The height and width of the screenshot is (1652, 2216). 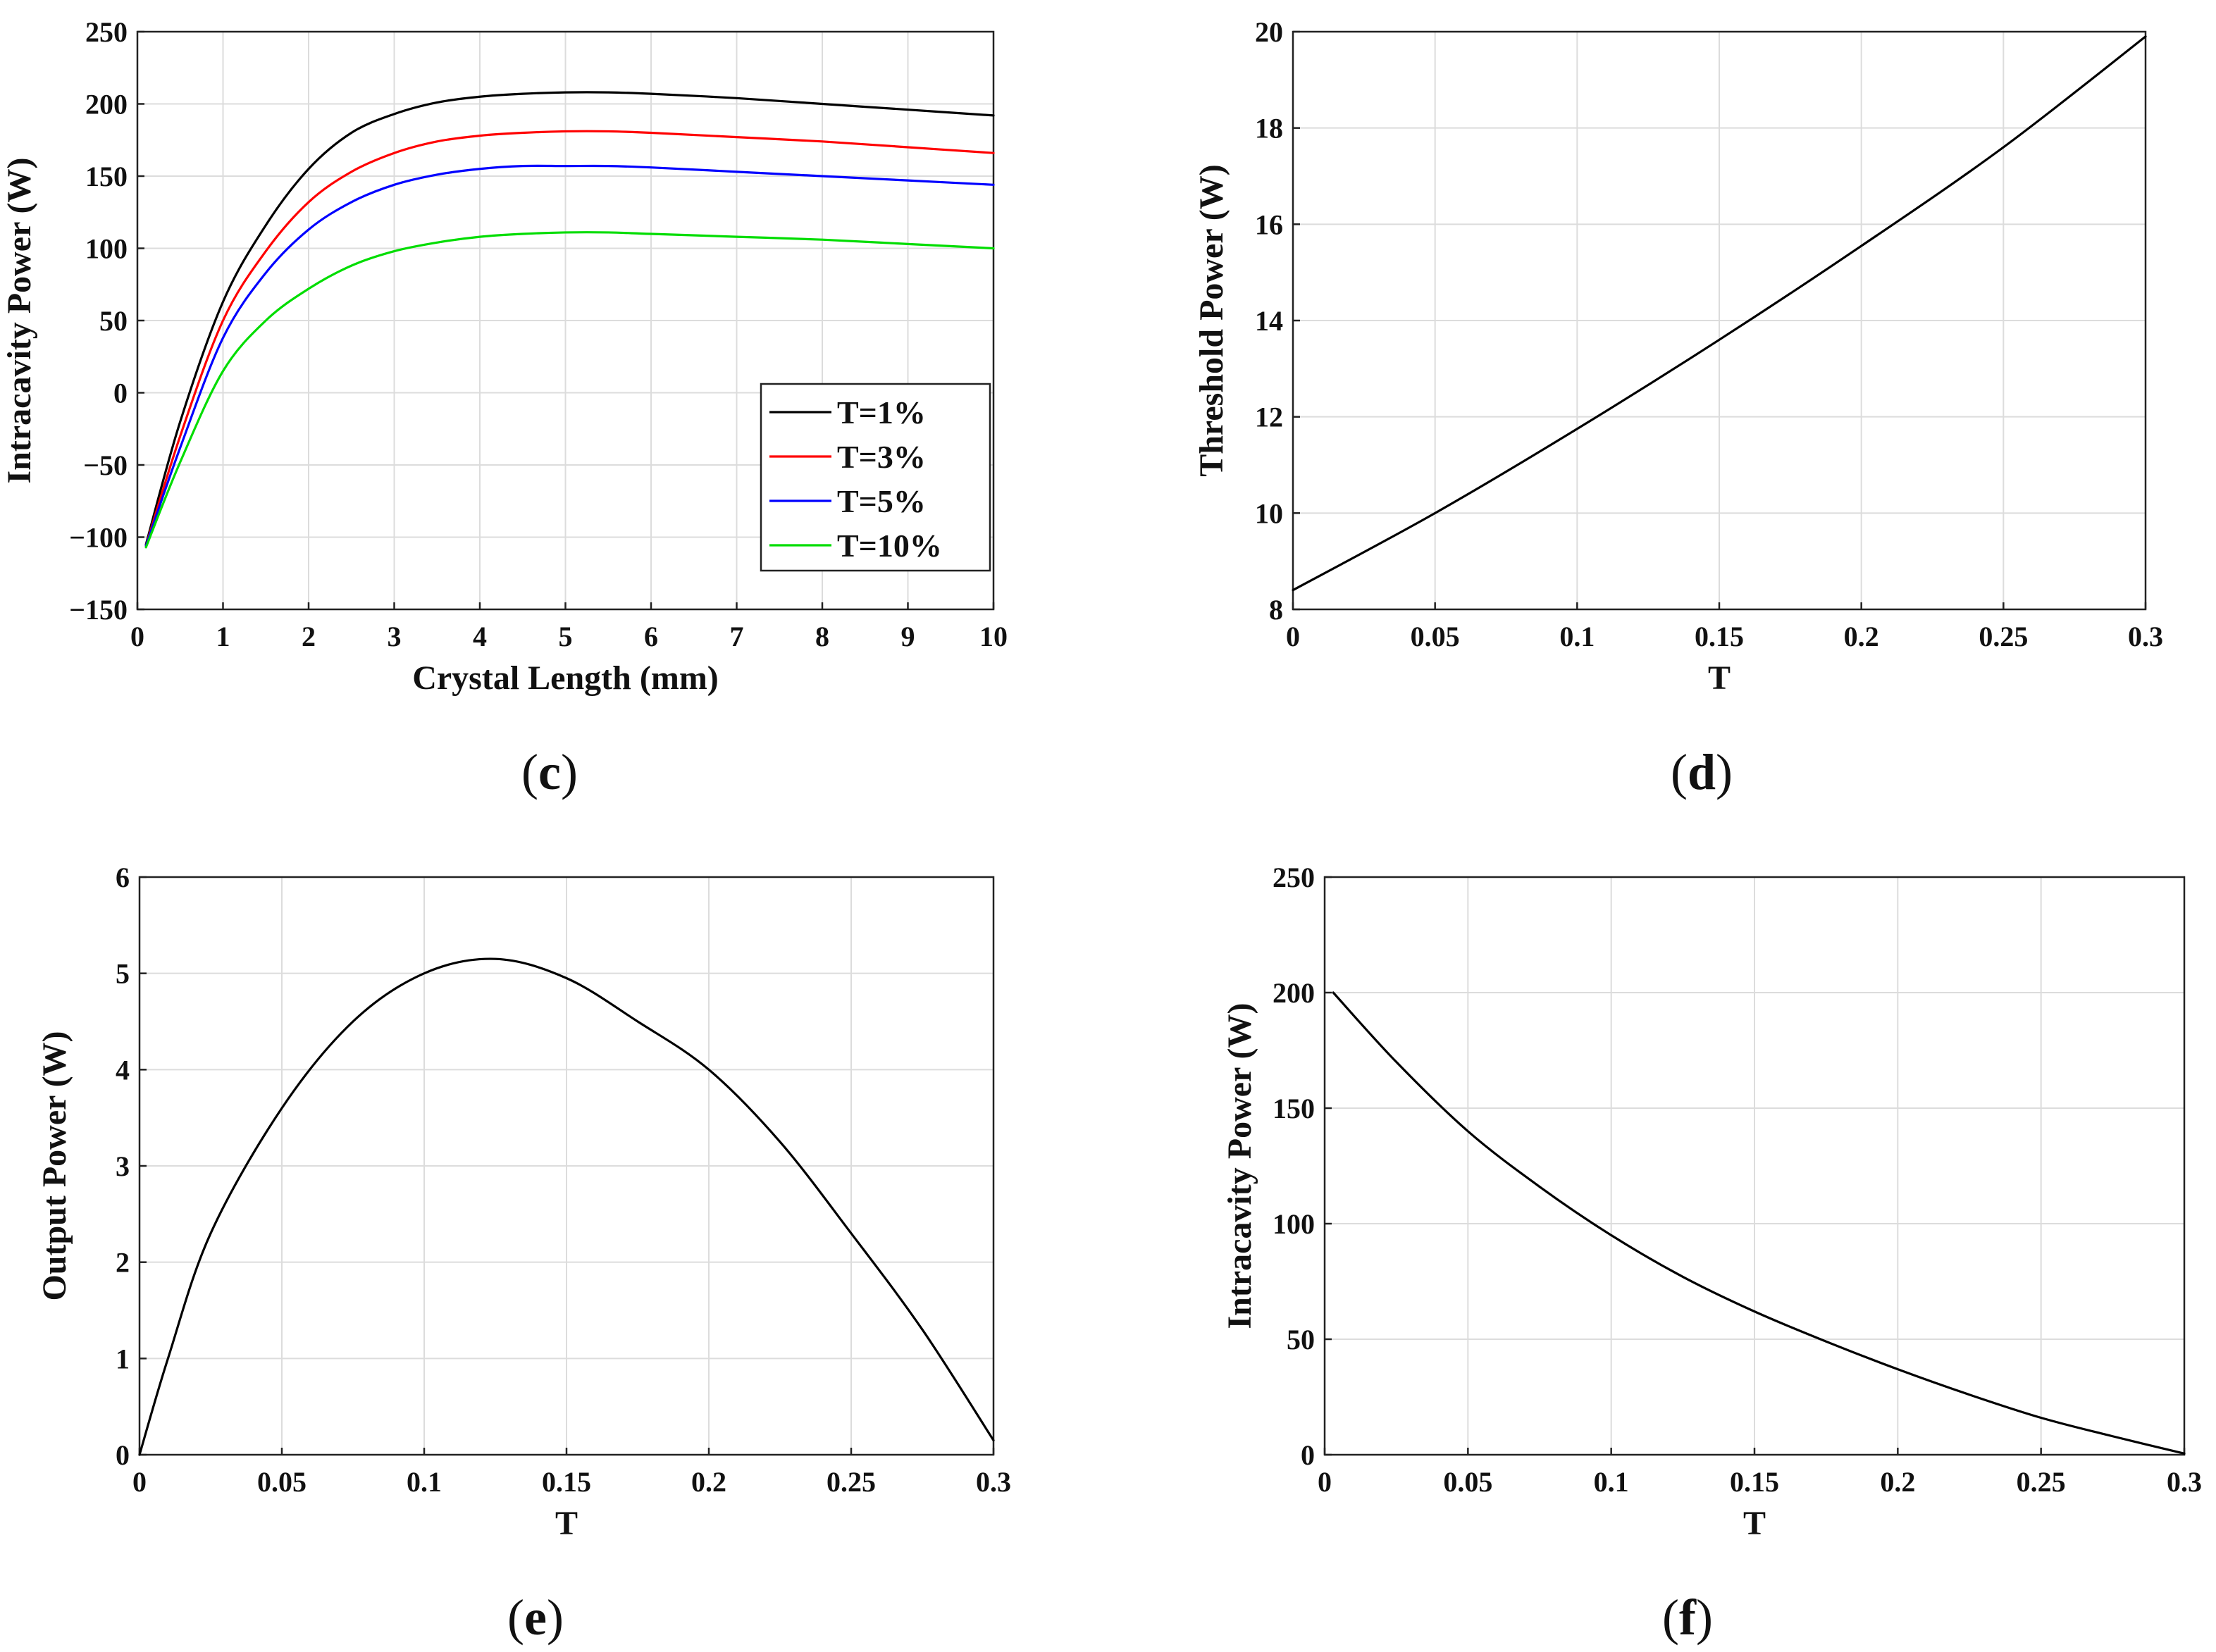 I want to click on y-tick-label: 6, so click(x=123, y=877).